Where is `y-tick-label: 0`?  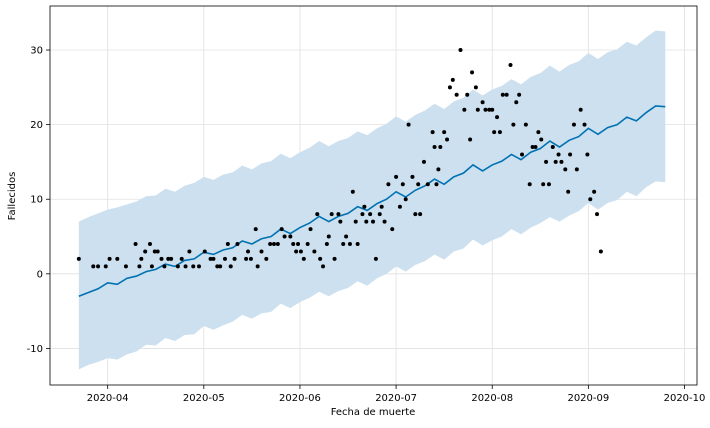
y-tick-label: 0 is located at coordinates (40, 274).